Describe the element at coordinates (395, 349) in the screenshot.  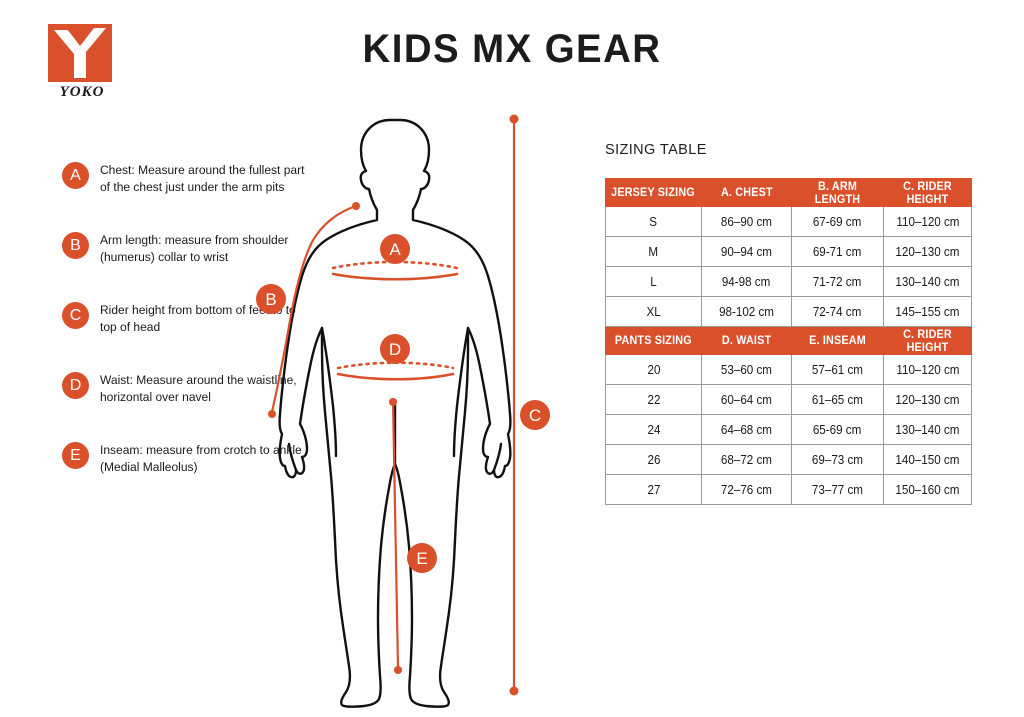
I see `figure-marker-d: D` at that location.